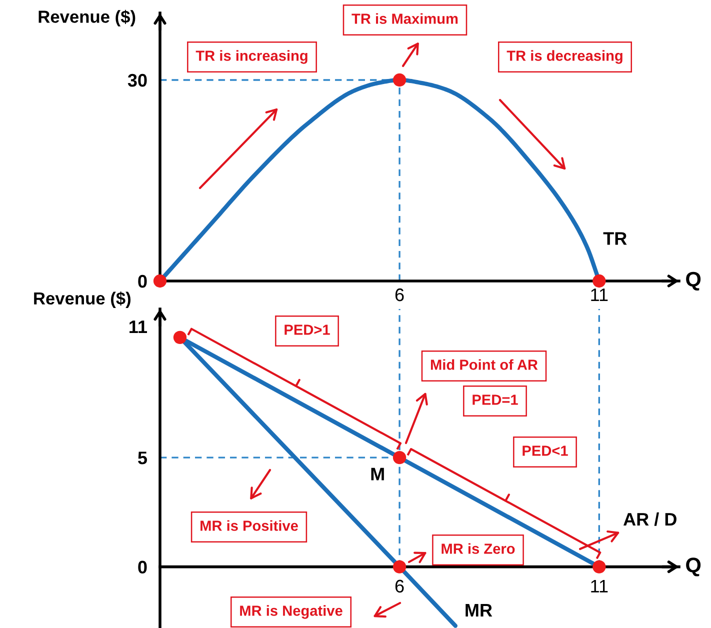 This screenshot has width=711, height=628. What do you see at coordinates (307, 329) in the screenshot?
I see `annotation: PED>1` at bounding box center [307, 329].